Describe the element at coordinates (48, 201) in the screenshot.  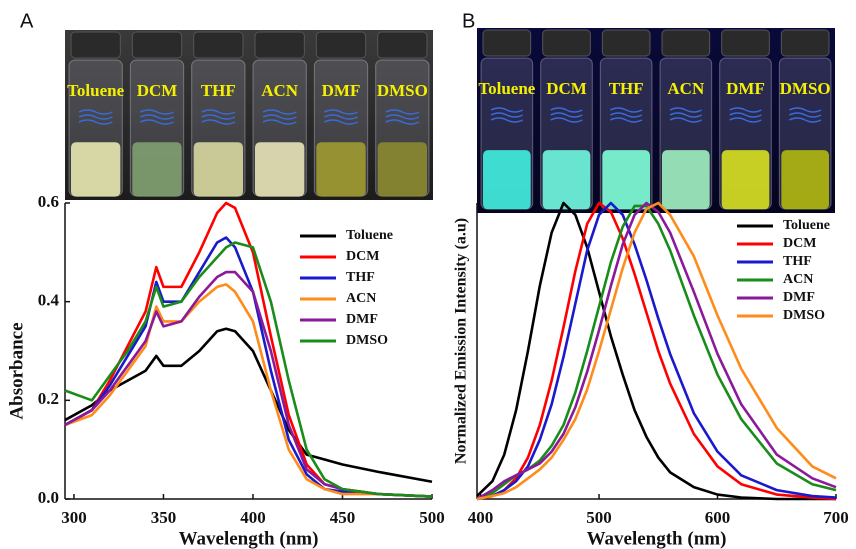
I see `y-tick-label: 0.6` at that location.